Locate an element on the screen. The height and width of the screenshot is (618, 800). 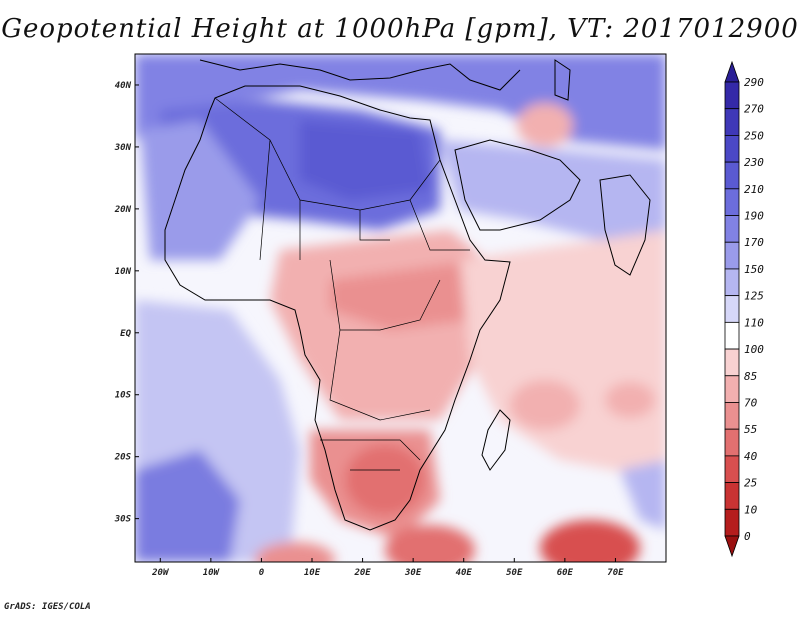
colorbar-label: 85 is located at coordinates (750, 376).